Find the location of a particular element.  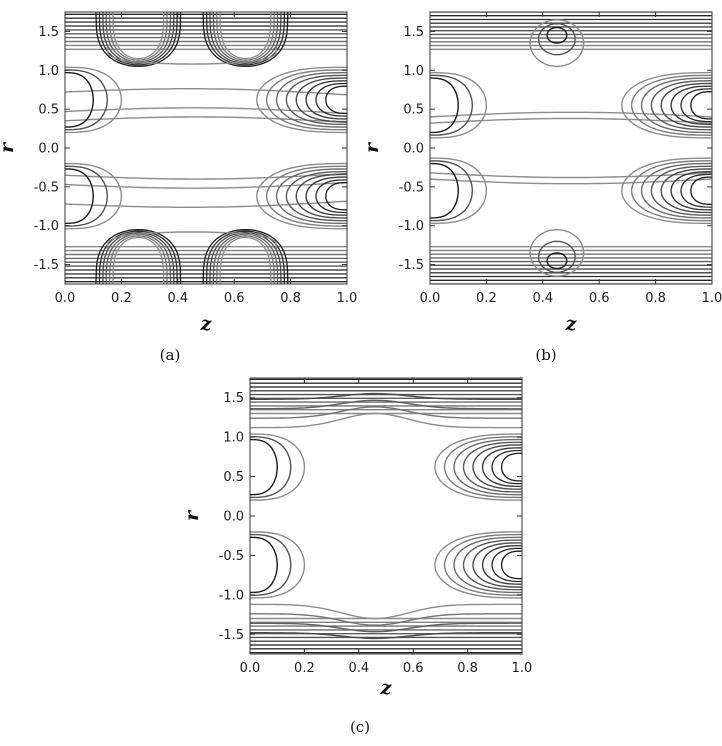

x-tick-label: 0.0 is located at coordinates (65, 298).